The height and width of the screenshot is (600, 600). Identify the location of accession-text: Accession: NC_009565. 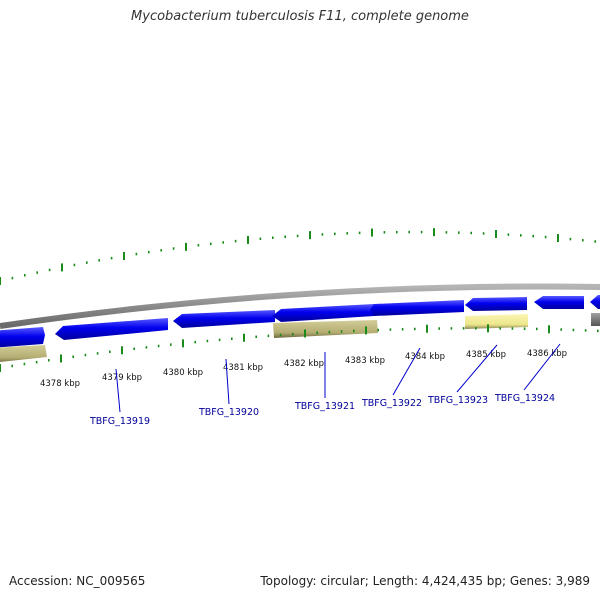
(77, 581).